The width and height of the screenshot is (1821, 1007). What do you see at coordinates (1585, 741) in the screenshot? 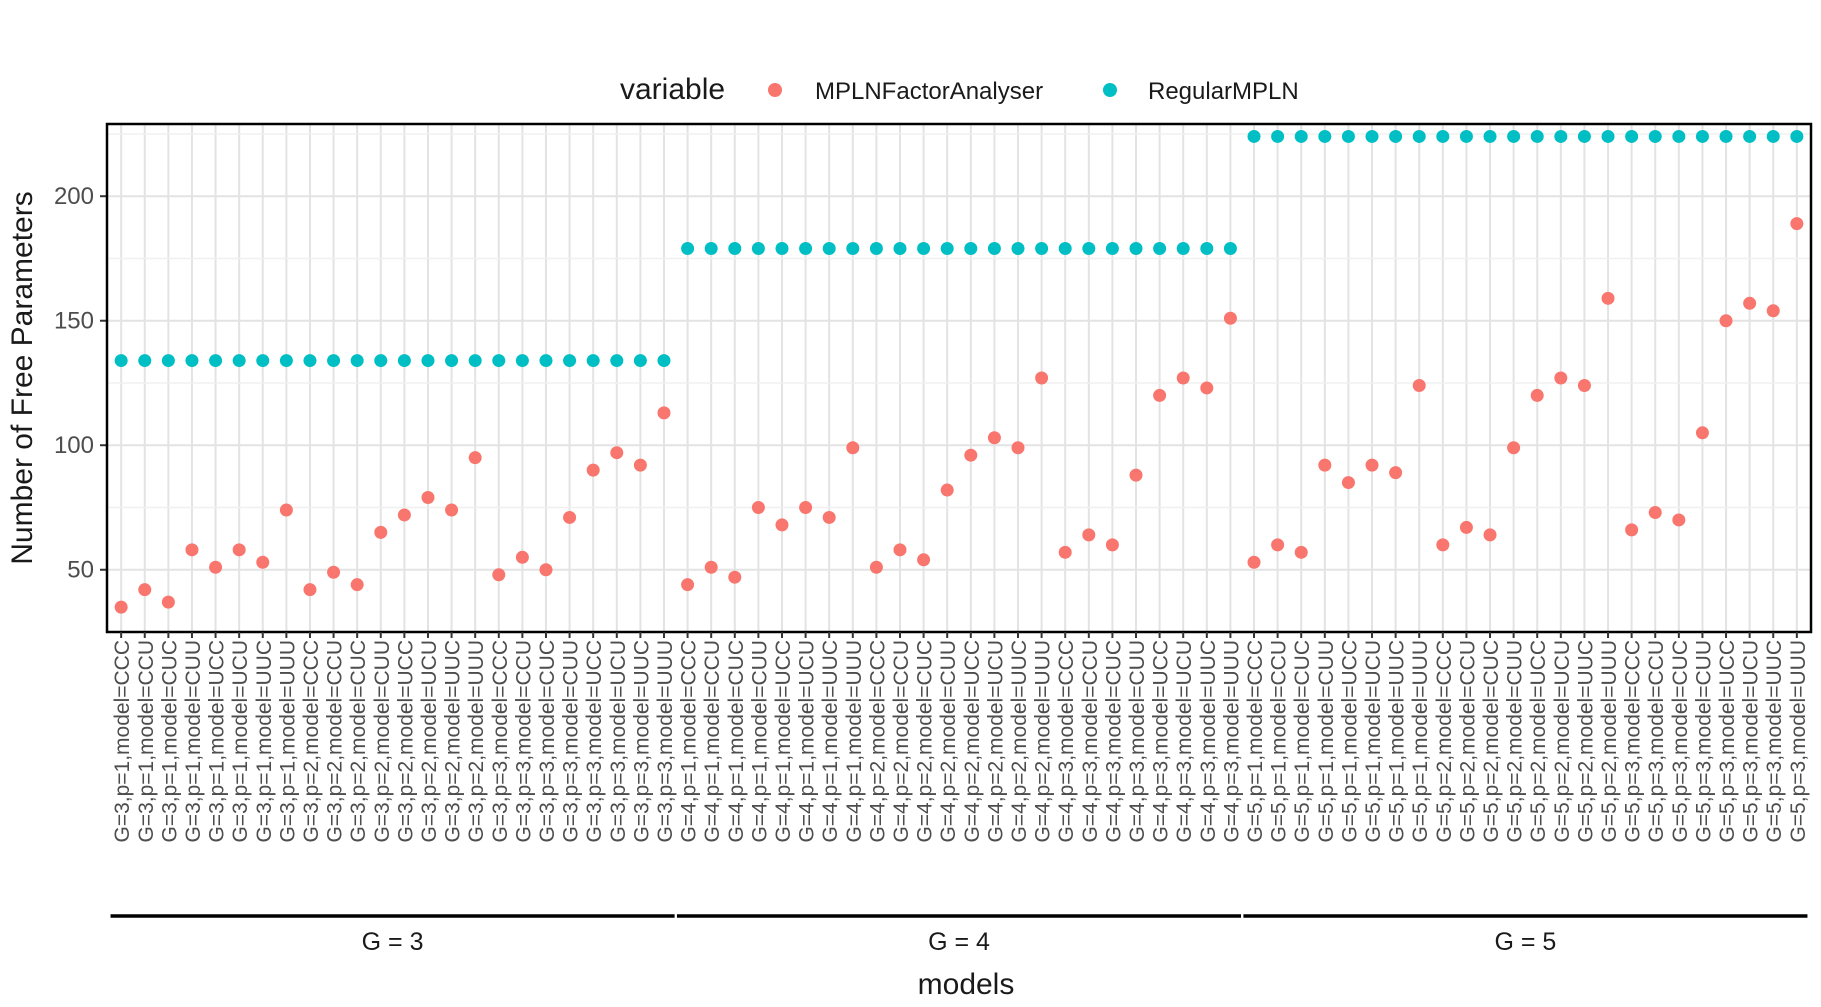
I see `x-tick-label: G=5,p=2,model=UUC` at bounding box center [1585, 741].